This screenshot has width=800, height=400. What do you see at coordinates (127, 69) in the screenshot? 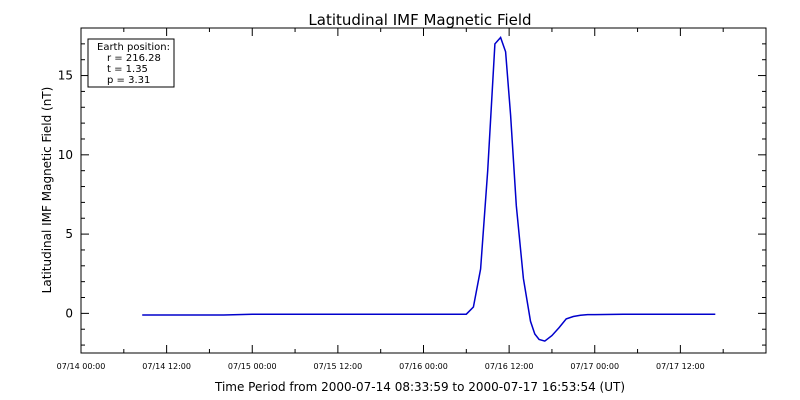
I see `legend-line-t: t = 1.35` at bounding box center [127, 69].